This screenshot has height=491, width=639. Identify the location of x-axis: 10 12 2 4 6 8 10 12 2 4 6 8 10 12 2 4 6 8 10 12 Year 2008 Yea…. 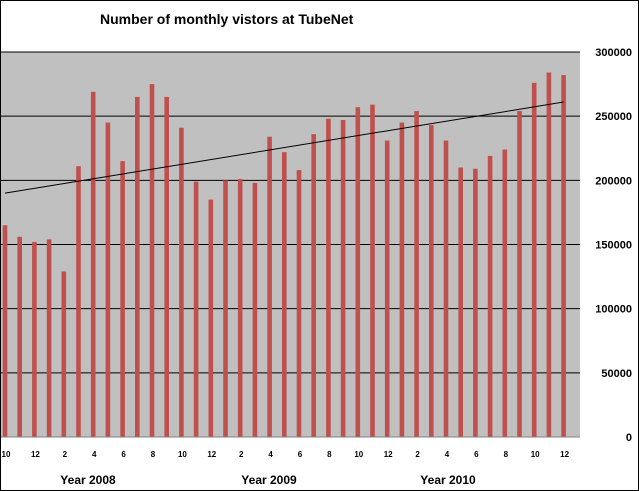
(290, 461).